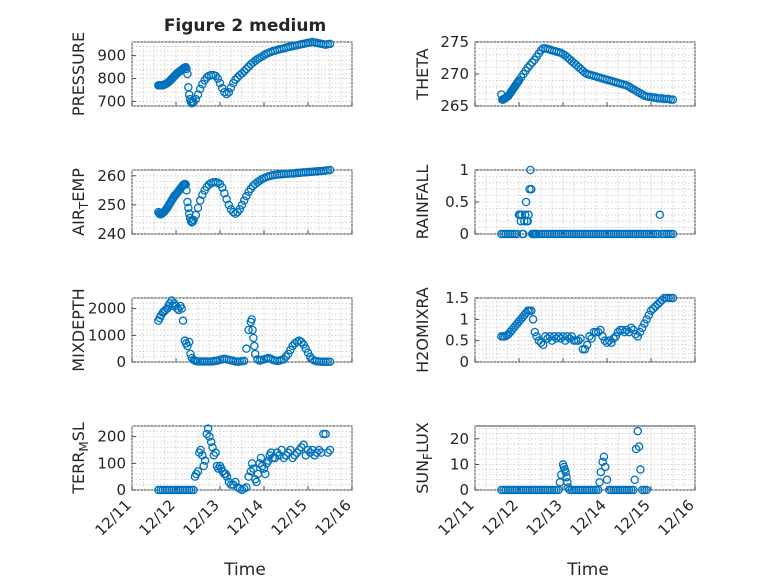  I want to click on y-tick-label: 100, so click(111, 463).